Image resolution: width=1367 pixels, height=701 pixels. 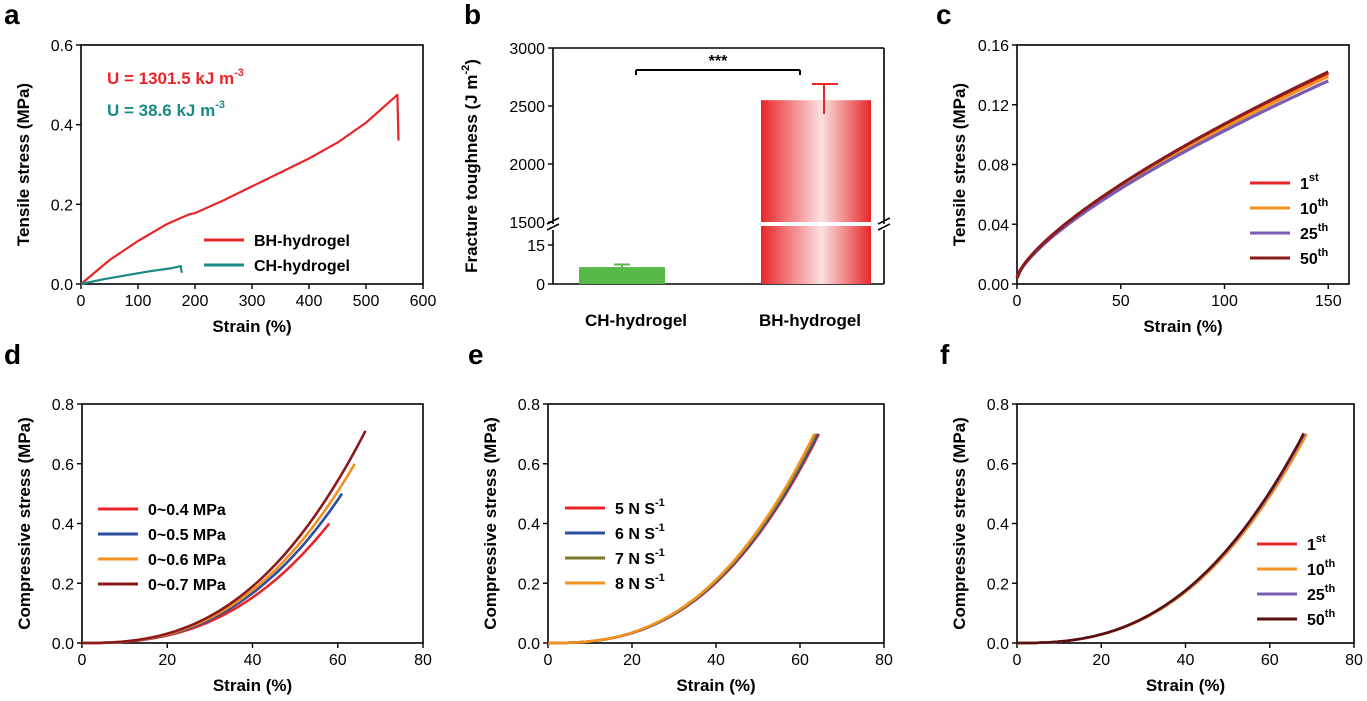 I want to click on panel-f-y-axis-title: Compressive stress (MPa), so click(x=959, y=523).